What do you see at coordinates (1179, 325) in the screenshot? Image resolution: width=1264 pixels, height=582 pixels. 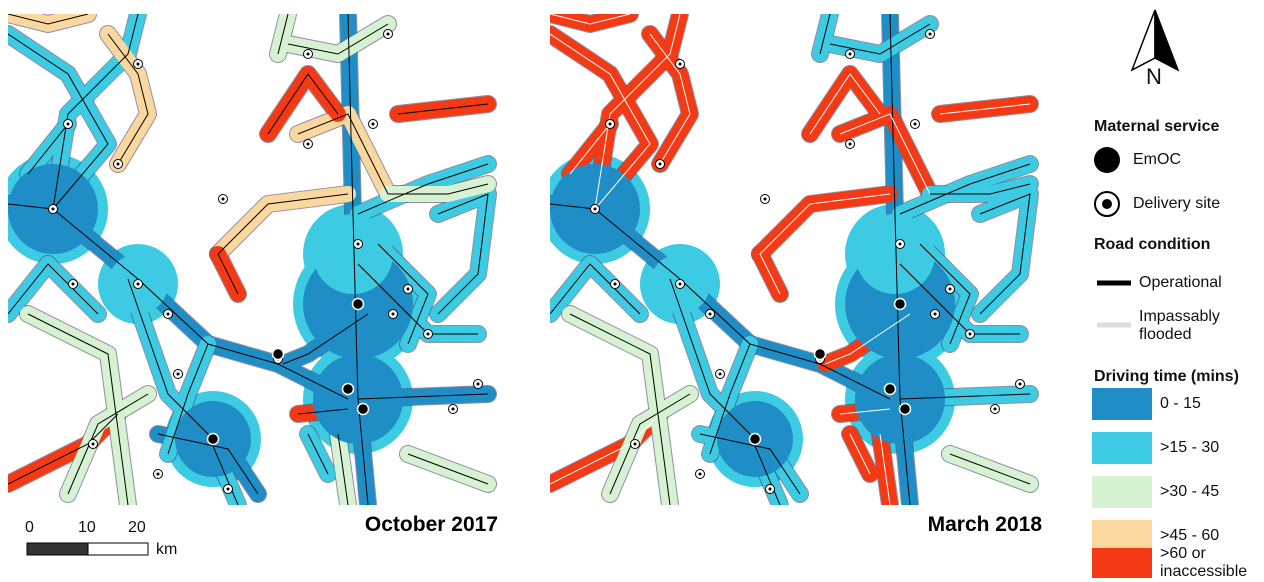 I see `legend-item: Impassably flooded` at bounding box center [1179, 325].